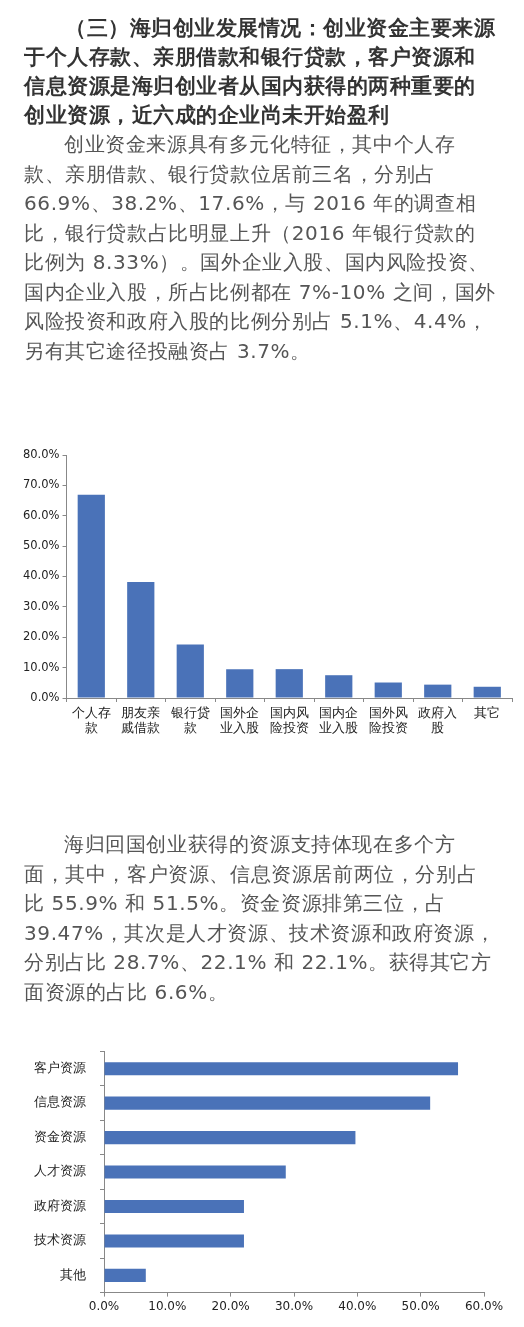 This screenshot has height=1327, width=524. I want to click on x-tick-label: 朋友亲戚借款, so click(141, 719).